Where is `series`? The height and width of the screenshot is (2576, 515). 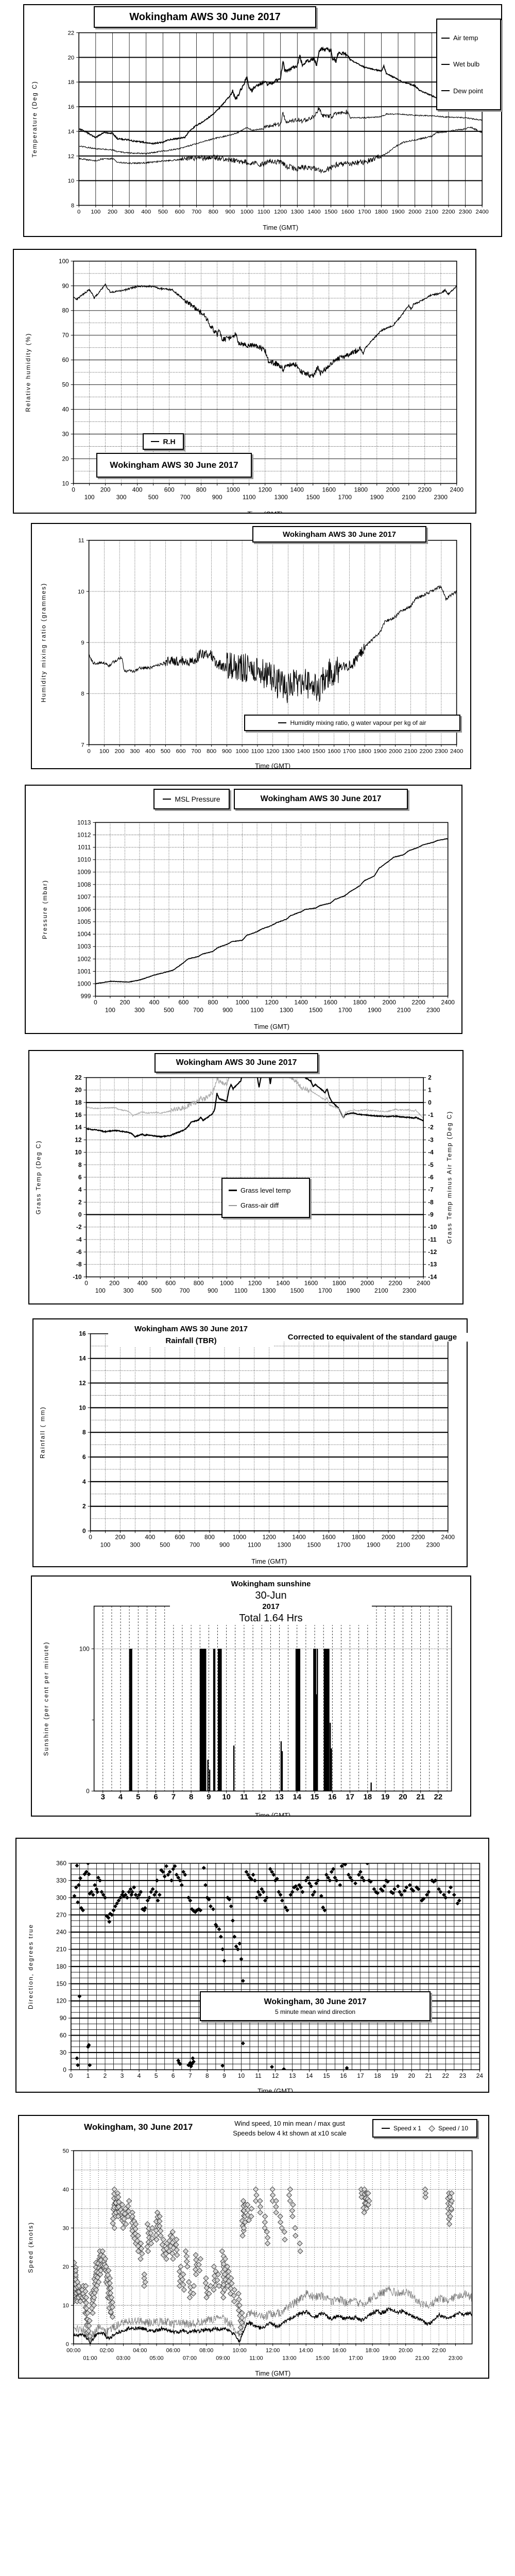
series is located at coordinates (265, 331).